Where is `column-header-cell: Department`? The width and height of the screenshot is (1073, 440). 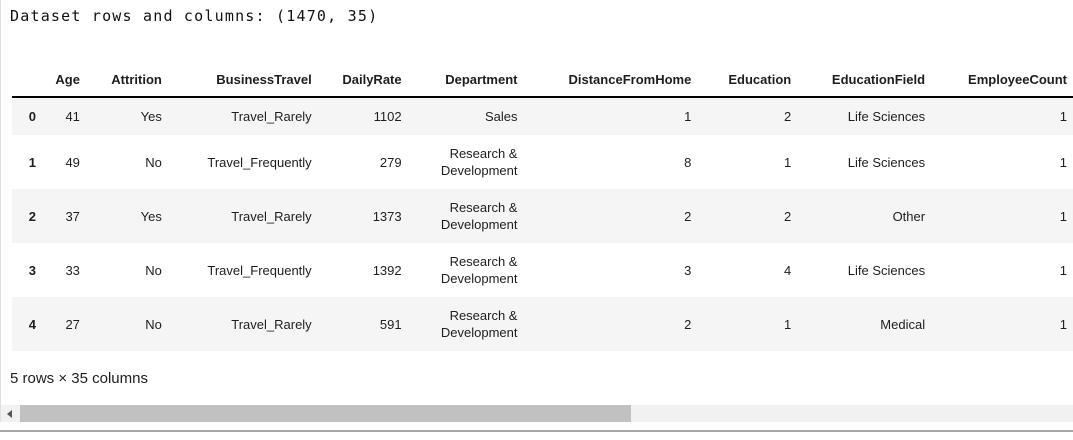 column-header-cell: Department is located at coordinates (465, 80).